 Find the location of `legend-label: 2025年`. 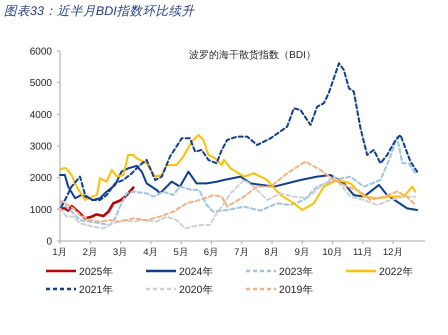

legend-label: 2025年 is located at coordinates (96, 272).